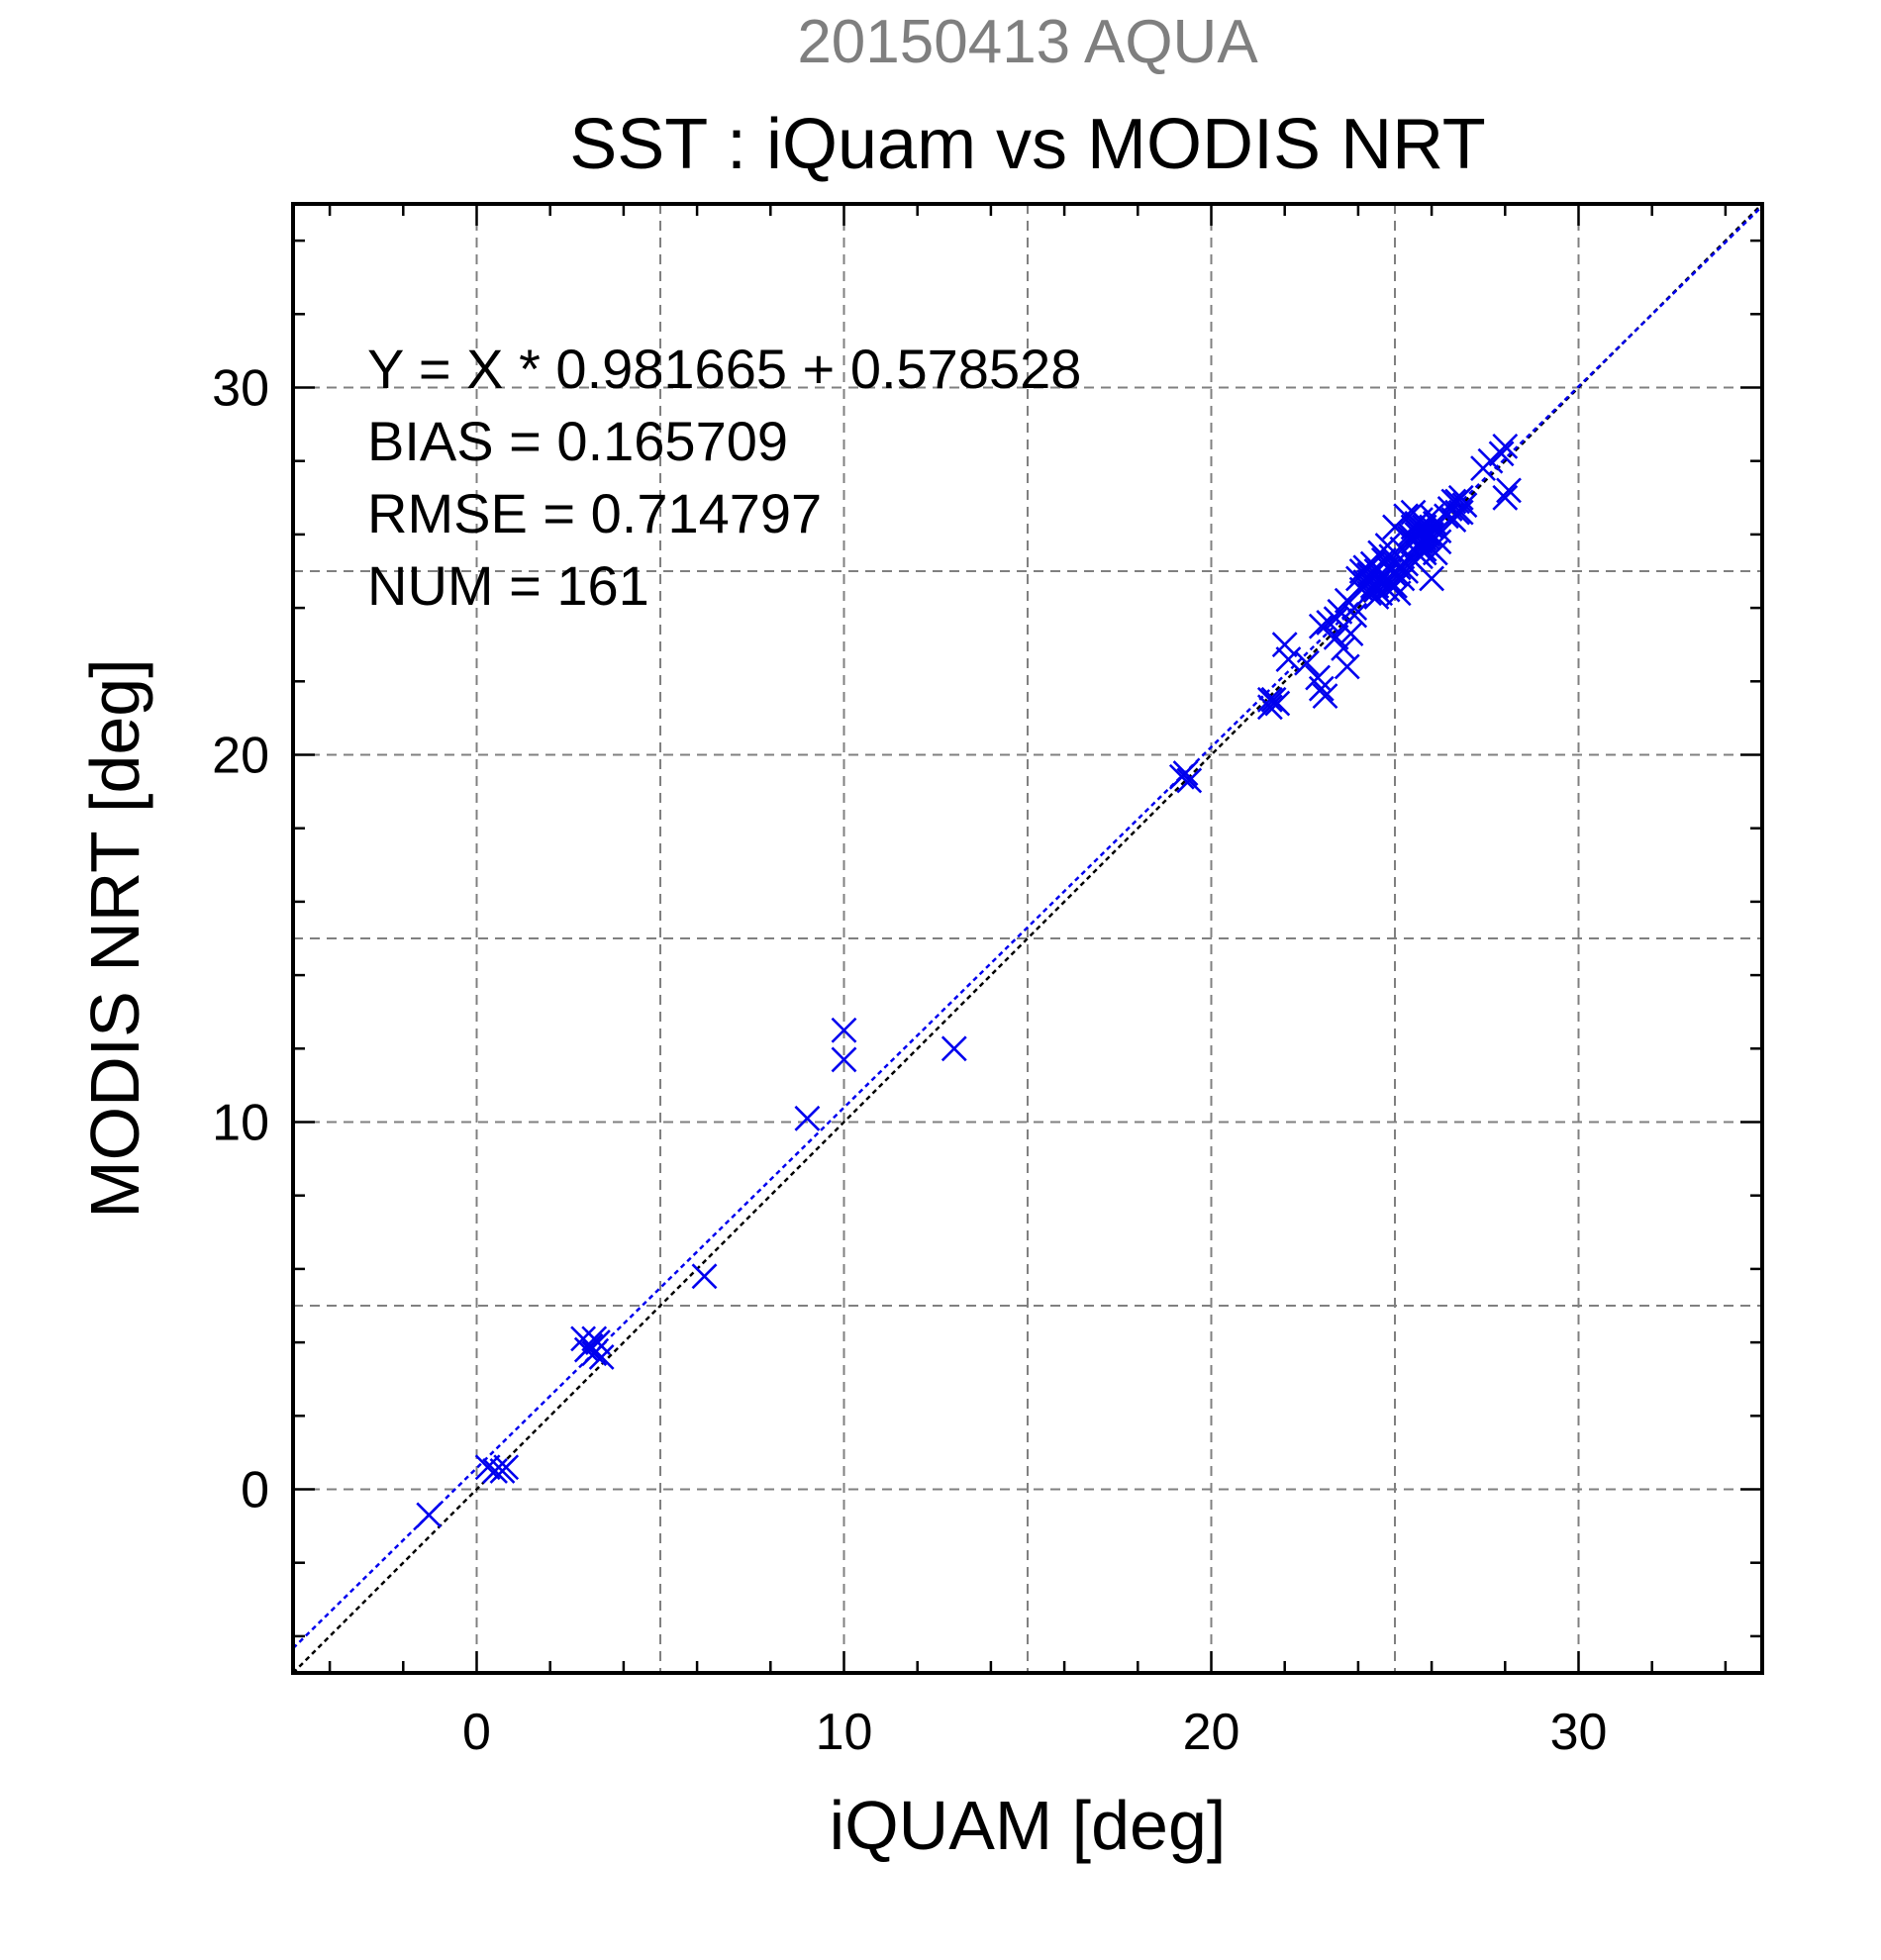 The image size is (1881, 1960). I want to click on x-tick-label: 0, so click(477, 1732).